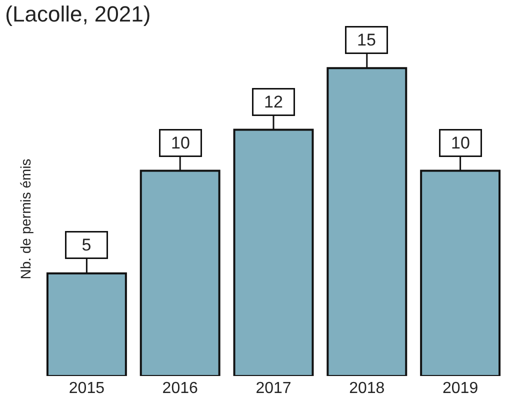 This screenshot has width=517, height=416. I want to click on y-axis-title: Nb. de permis émis, so click(26, 219).